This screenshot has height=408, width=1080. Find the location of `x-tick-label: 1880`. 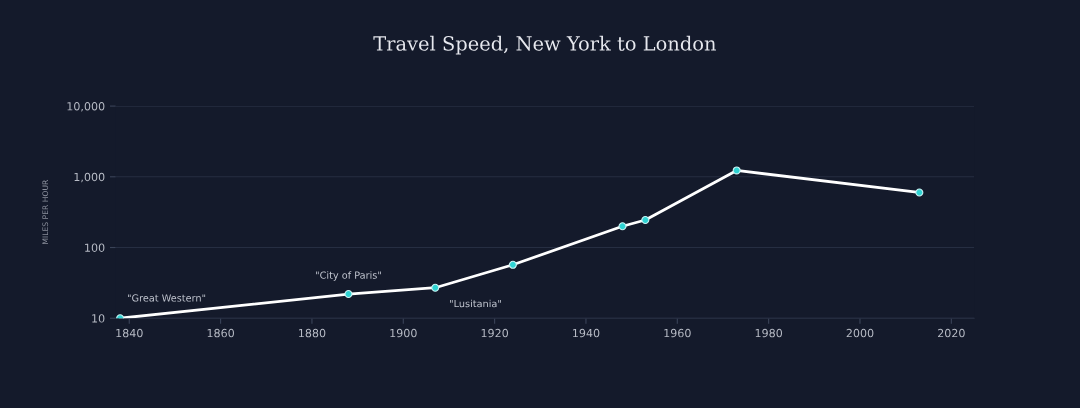

x-tick-label: 1880 is located at coordinates (312, 333).